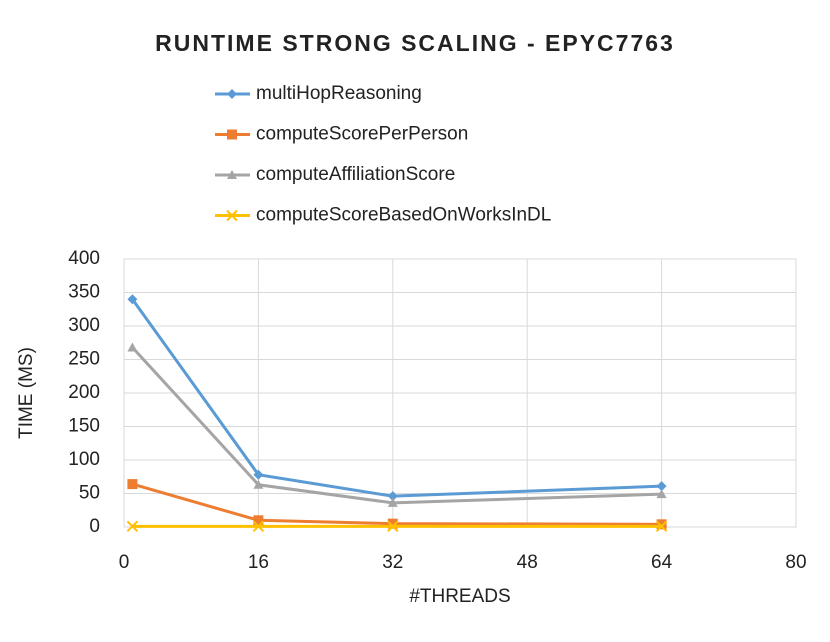  Describe the element at coordinates (339, 93) in the screenshot. I see `legend-label: multiHopReasoning` at that location.